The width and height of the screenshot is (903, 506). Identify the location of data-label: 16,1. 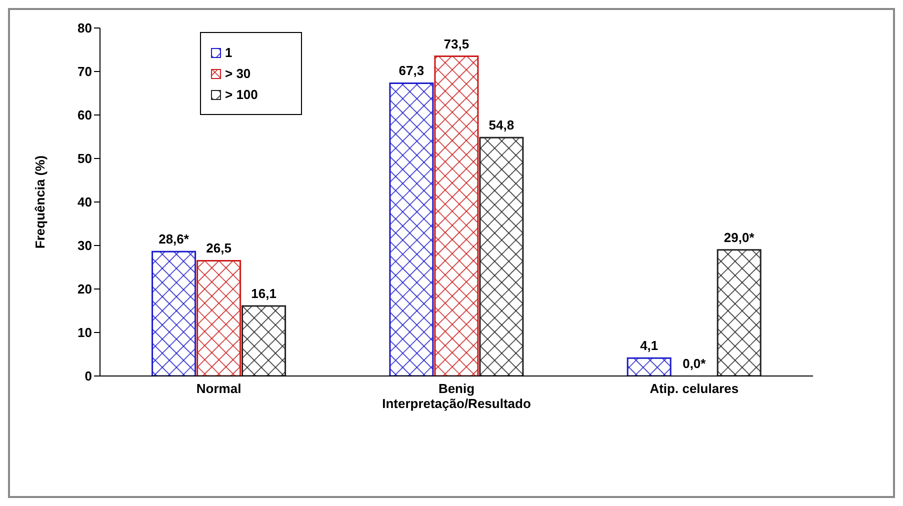
(263, 293).